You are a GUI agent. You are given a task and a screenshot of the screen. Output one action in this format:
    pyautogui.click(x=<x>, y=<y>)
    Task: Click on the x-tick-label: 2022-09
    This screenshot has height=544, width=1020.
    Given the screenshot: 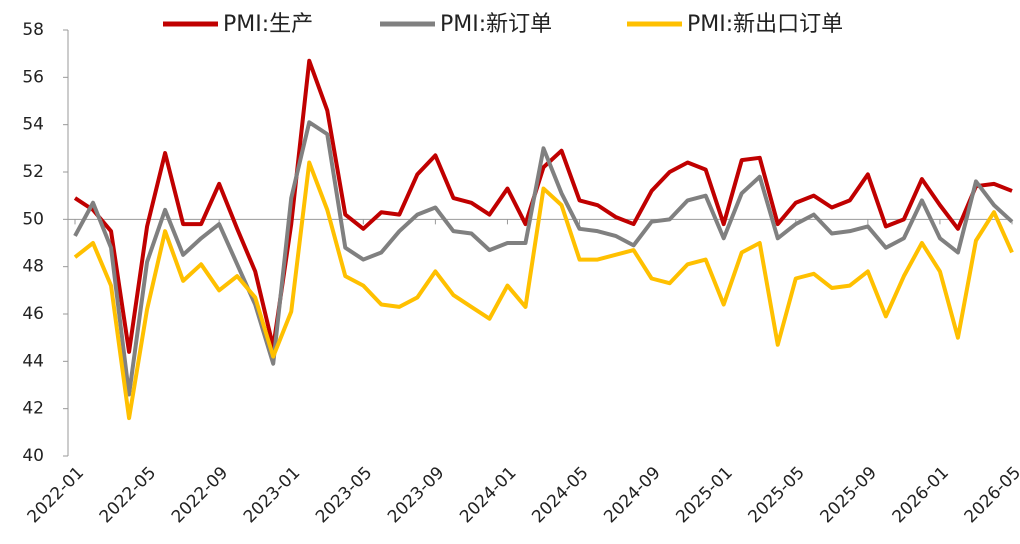 What is the action you would take?
    pyautogui.click(x=200, y=495)
    